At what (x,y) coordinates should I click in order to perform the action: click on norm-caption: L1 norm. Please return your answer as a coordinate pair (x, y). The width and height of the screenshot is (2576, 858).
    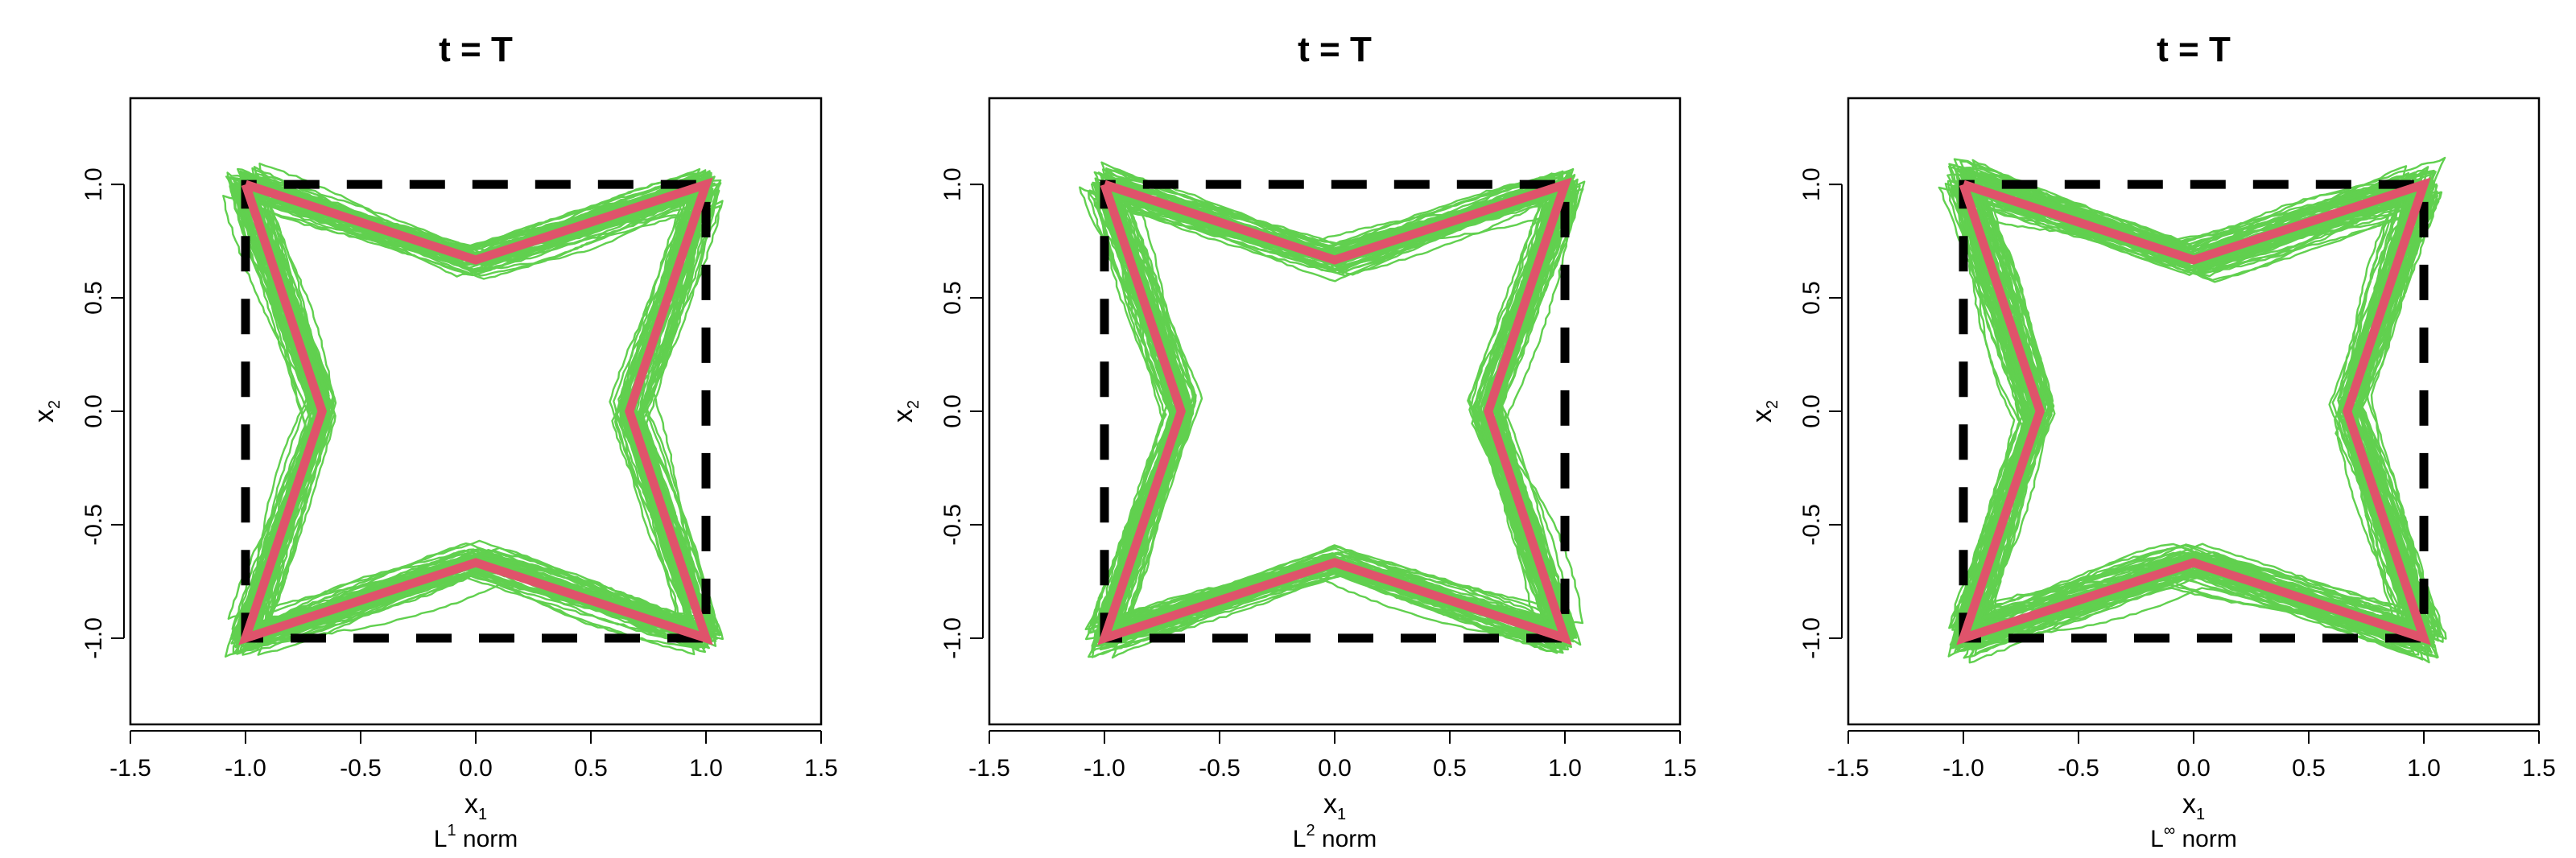
    Looking at the image, I should click on (476, 837).